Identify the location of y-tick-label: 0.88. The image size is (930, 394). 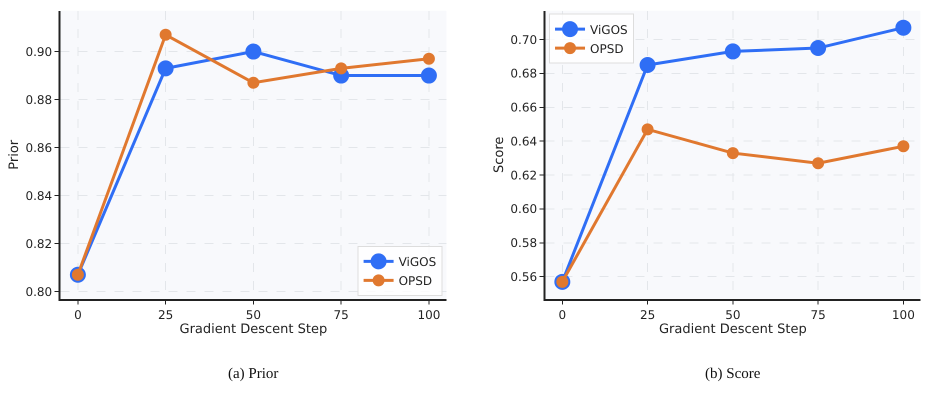
(38, 99).